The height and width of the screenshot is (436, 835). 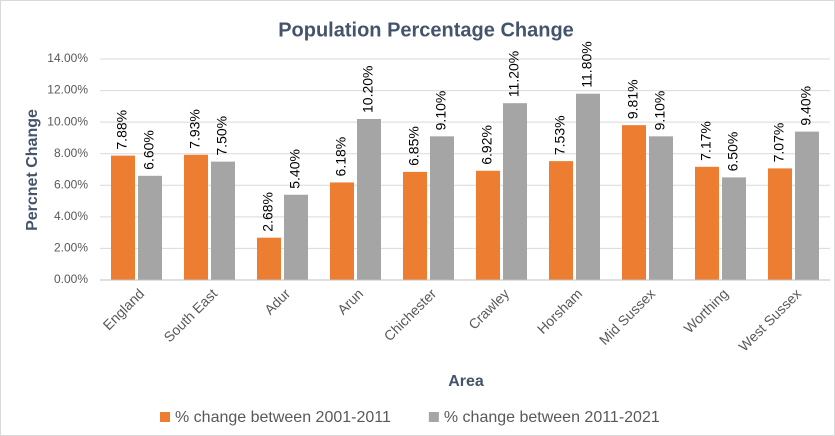 What do you see at coordinates (122, 130) in the screenshot?
I see `data-label: 7.88%` at bounding box center [122, 130].